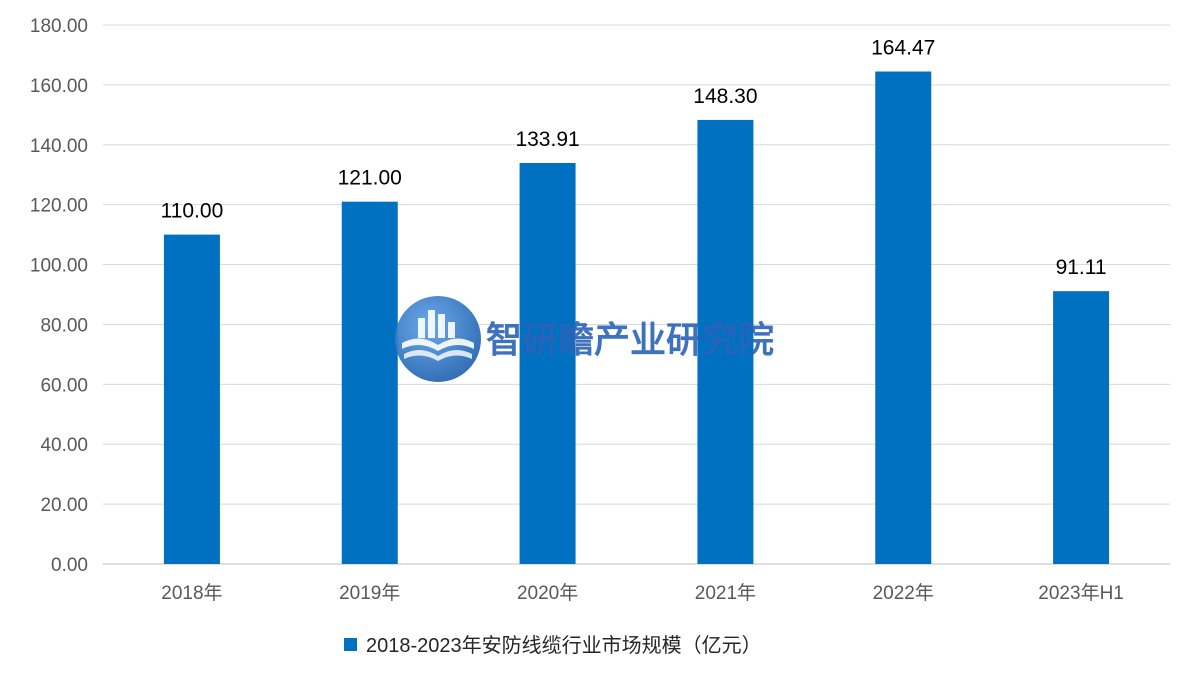 The height and width of the screenshot is (683, 1195). I want to click on legend: 2018-2023年安防线缆行业市场规模（亿元）, so click(553, 645).